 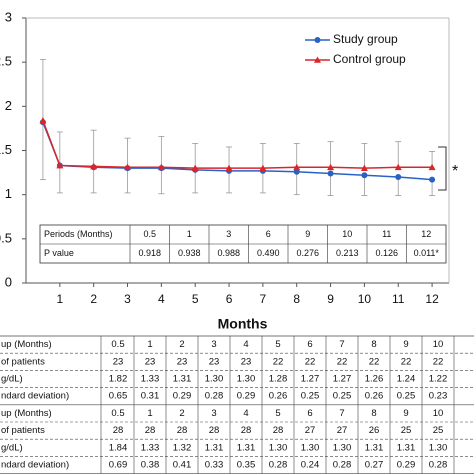 I want to click on table-cell: 3, so click(x=213, y=413).